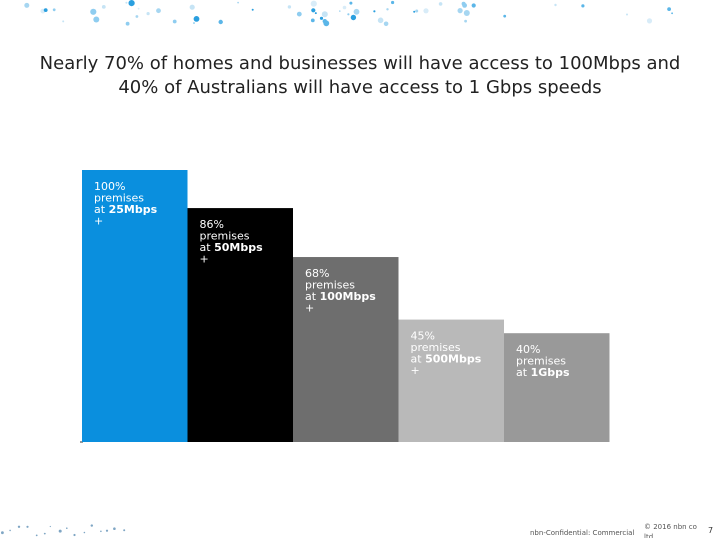 This screenshot has width=720, height=540. Describe the element at coordinates (348, 296) in the screenshot. I see `bar-label-speed: 100Mbps` at that location.